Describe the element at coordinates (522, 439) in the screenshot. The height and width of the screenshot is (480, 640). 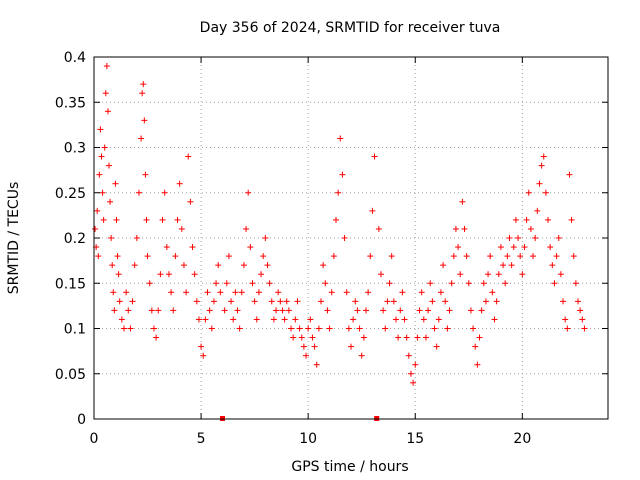
I see `x-tick-label: 20` at that location.